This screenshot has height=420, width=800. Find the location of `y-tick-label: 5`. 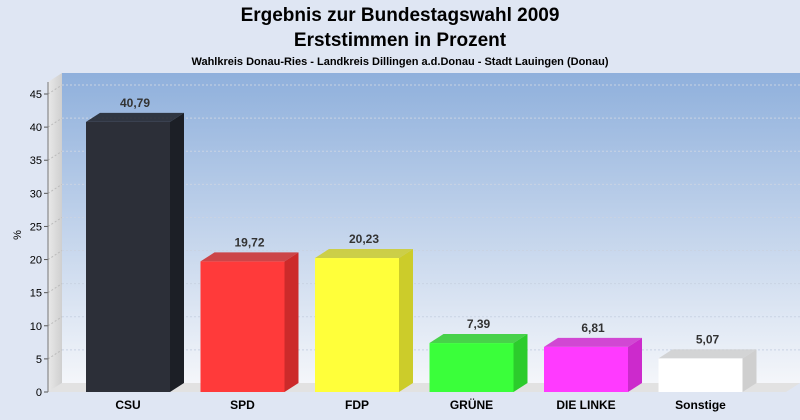

y-tick-label: 5 is located at coordinates (39, 360).